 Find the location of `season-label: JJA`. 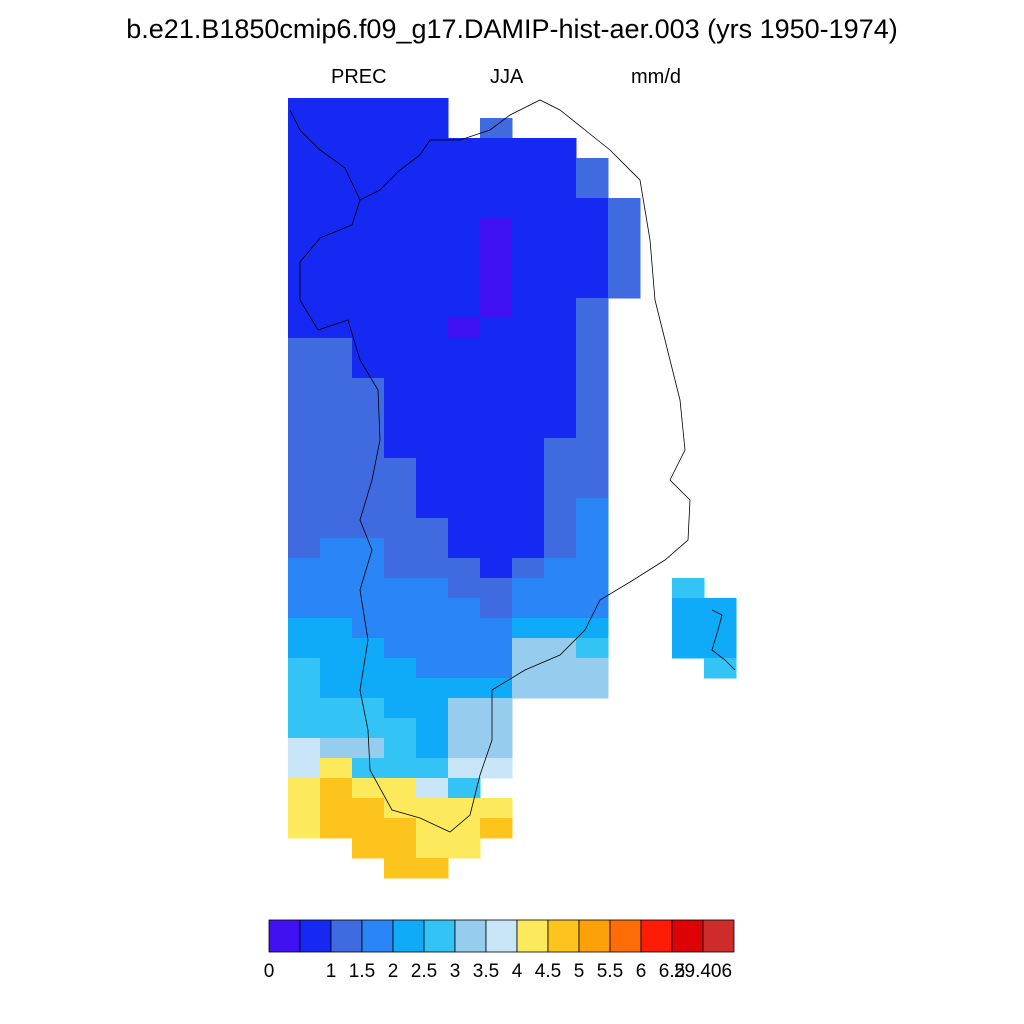

season-label: JJA is located at coordinates (507, 77).